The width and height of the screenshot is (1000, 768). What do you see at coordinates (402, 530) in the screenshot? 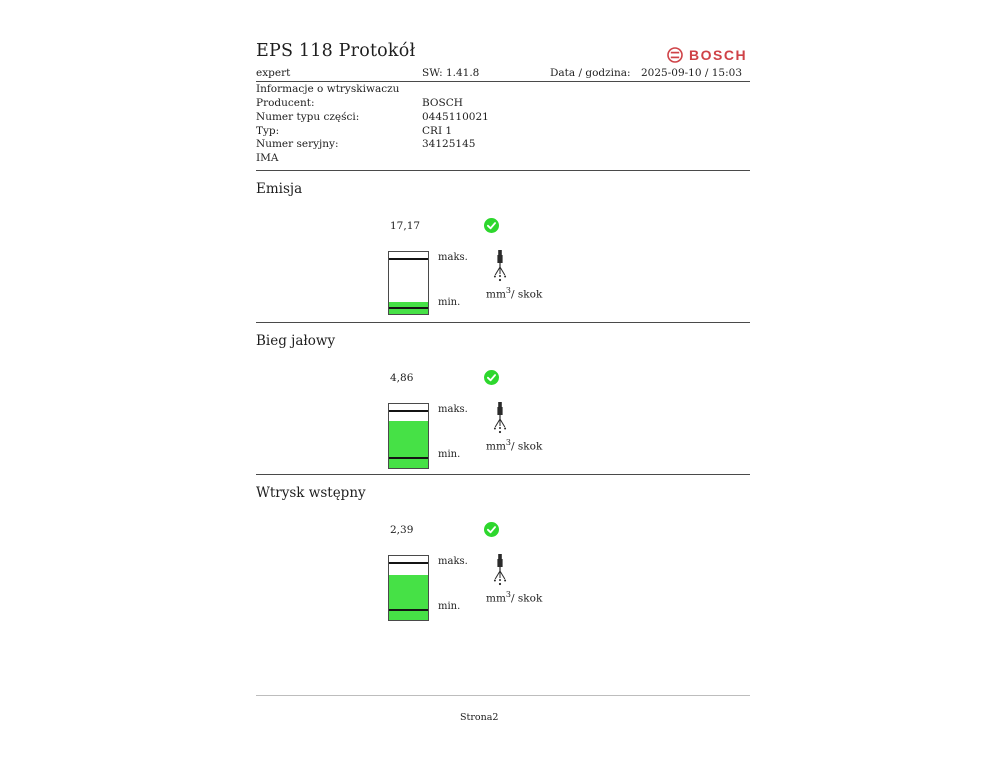
I see `measured-value: 2,39` at bounding box center [402, 530].